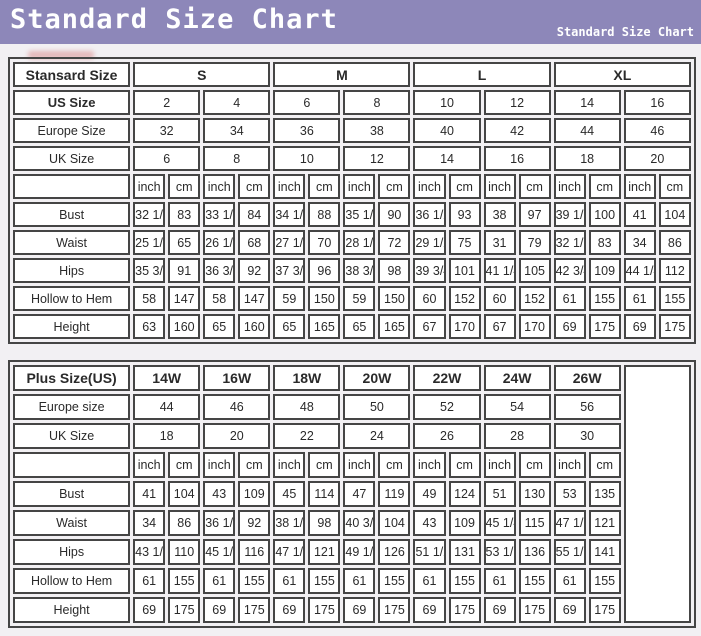  What do you see at coordinates (569, 242) in the screenshot?
I see `measure-value-cell: 32 1/2` at bounding box center [569, 242].